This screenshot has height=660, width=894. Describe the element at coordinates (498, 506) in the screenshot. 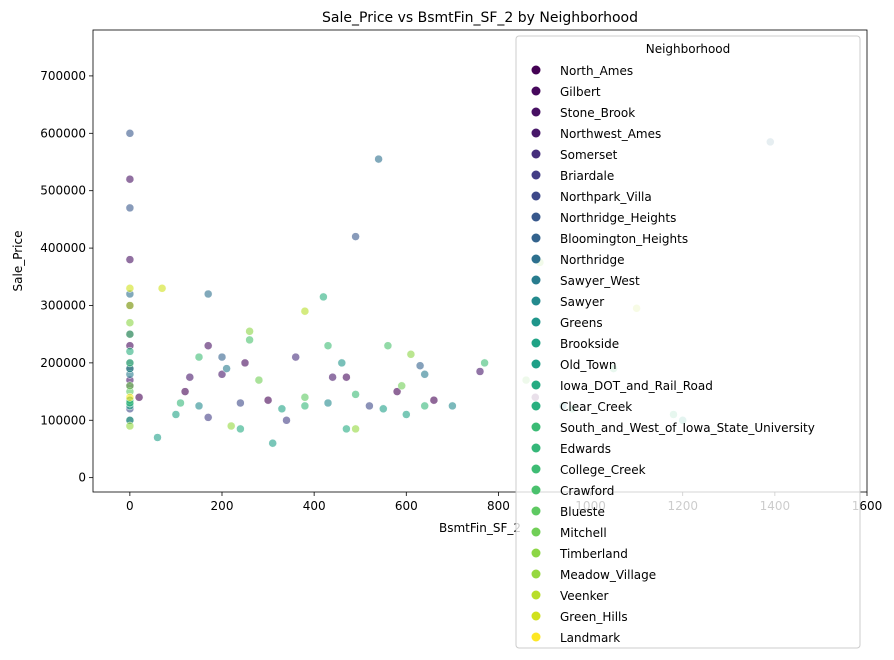

I see `x-tick-label: 800` at that location.